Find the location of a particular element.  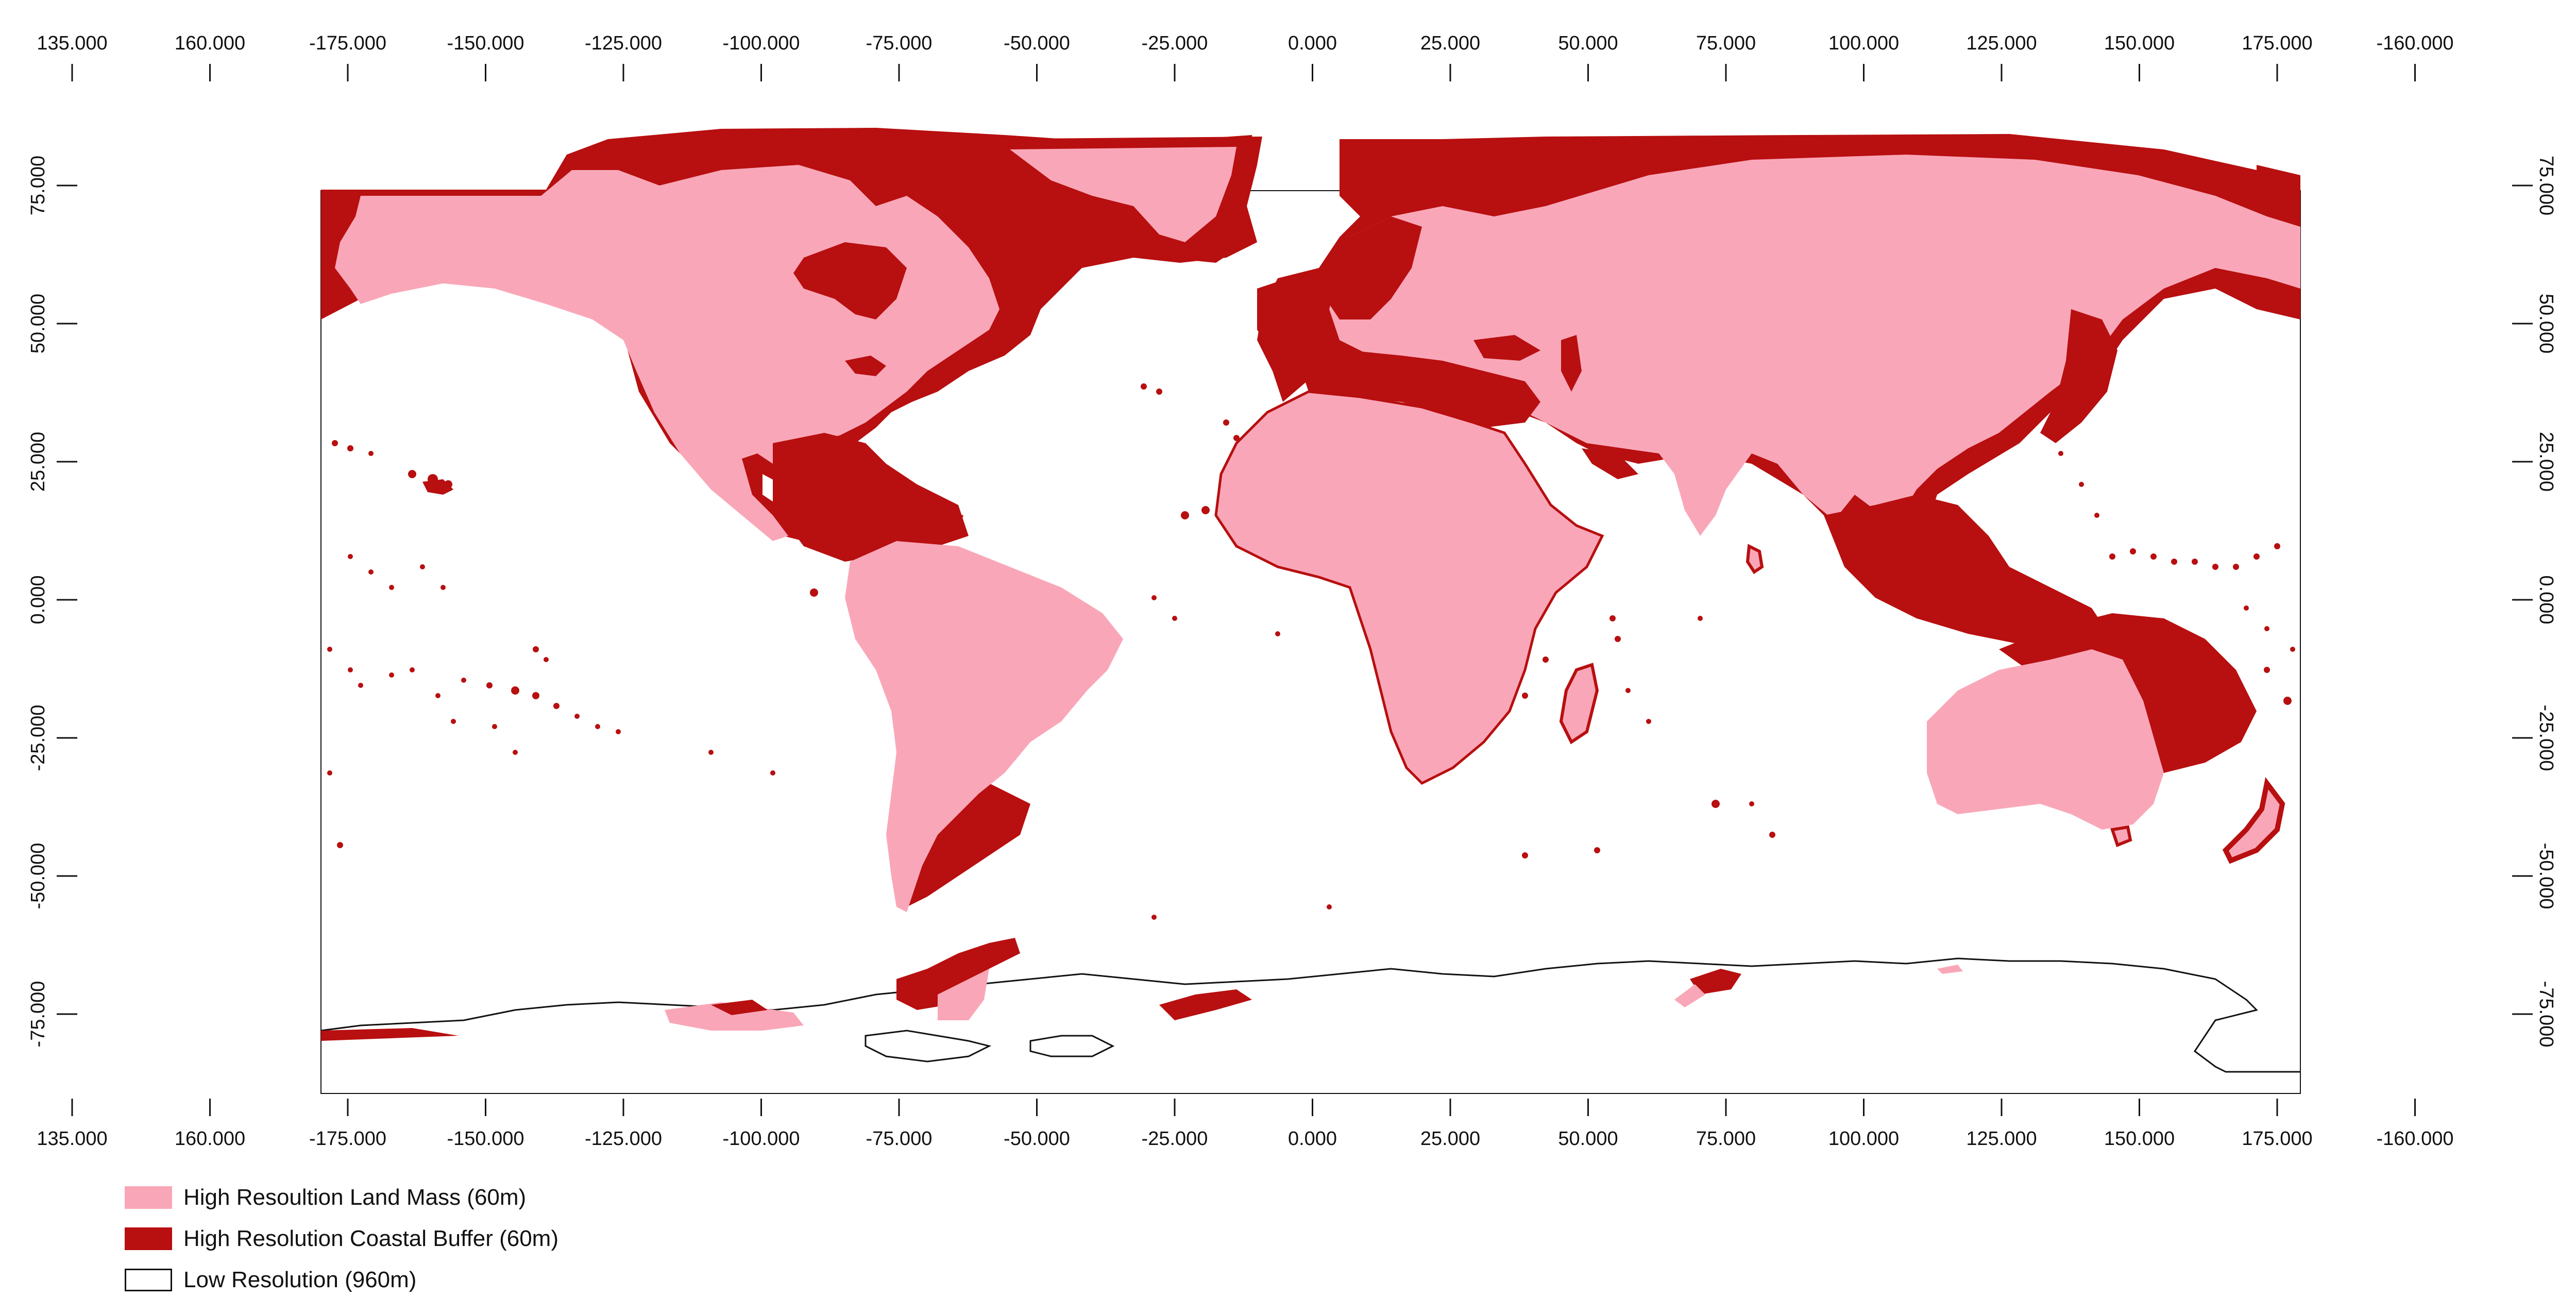

x-tick-label: 100.000 is located at coordinates (1863, 1139).